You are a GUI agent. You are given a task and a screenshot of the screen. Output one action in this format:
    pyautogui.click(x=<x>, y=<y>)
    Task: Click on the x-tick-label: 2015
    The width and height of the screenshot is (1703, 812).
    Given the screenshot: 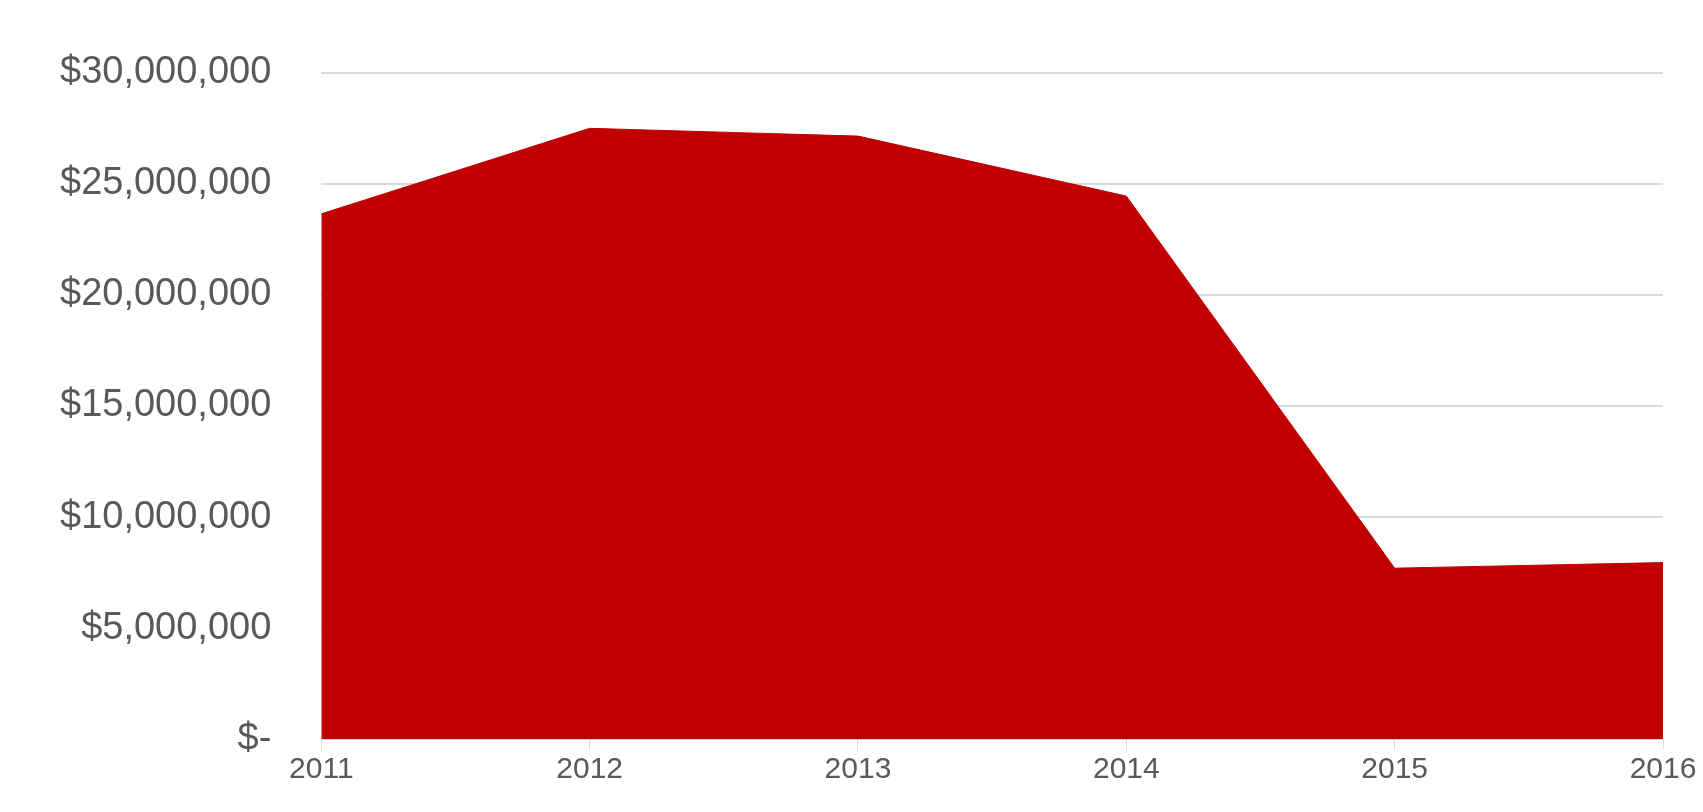 What is the action you would take?
    pyautogui.click(x=1395, y=768)
    